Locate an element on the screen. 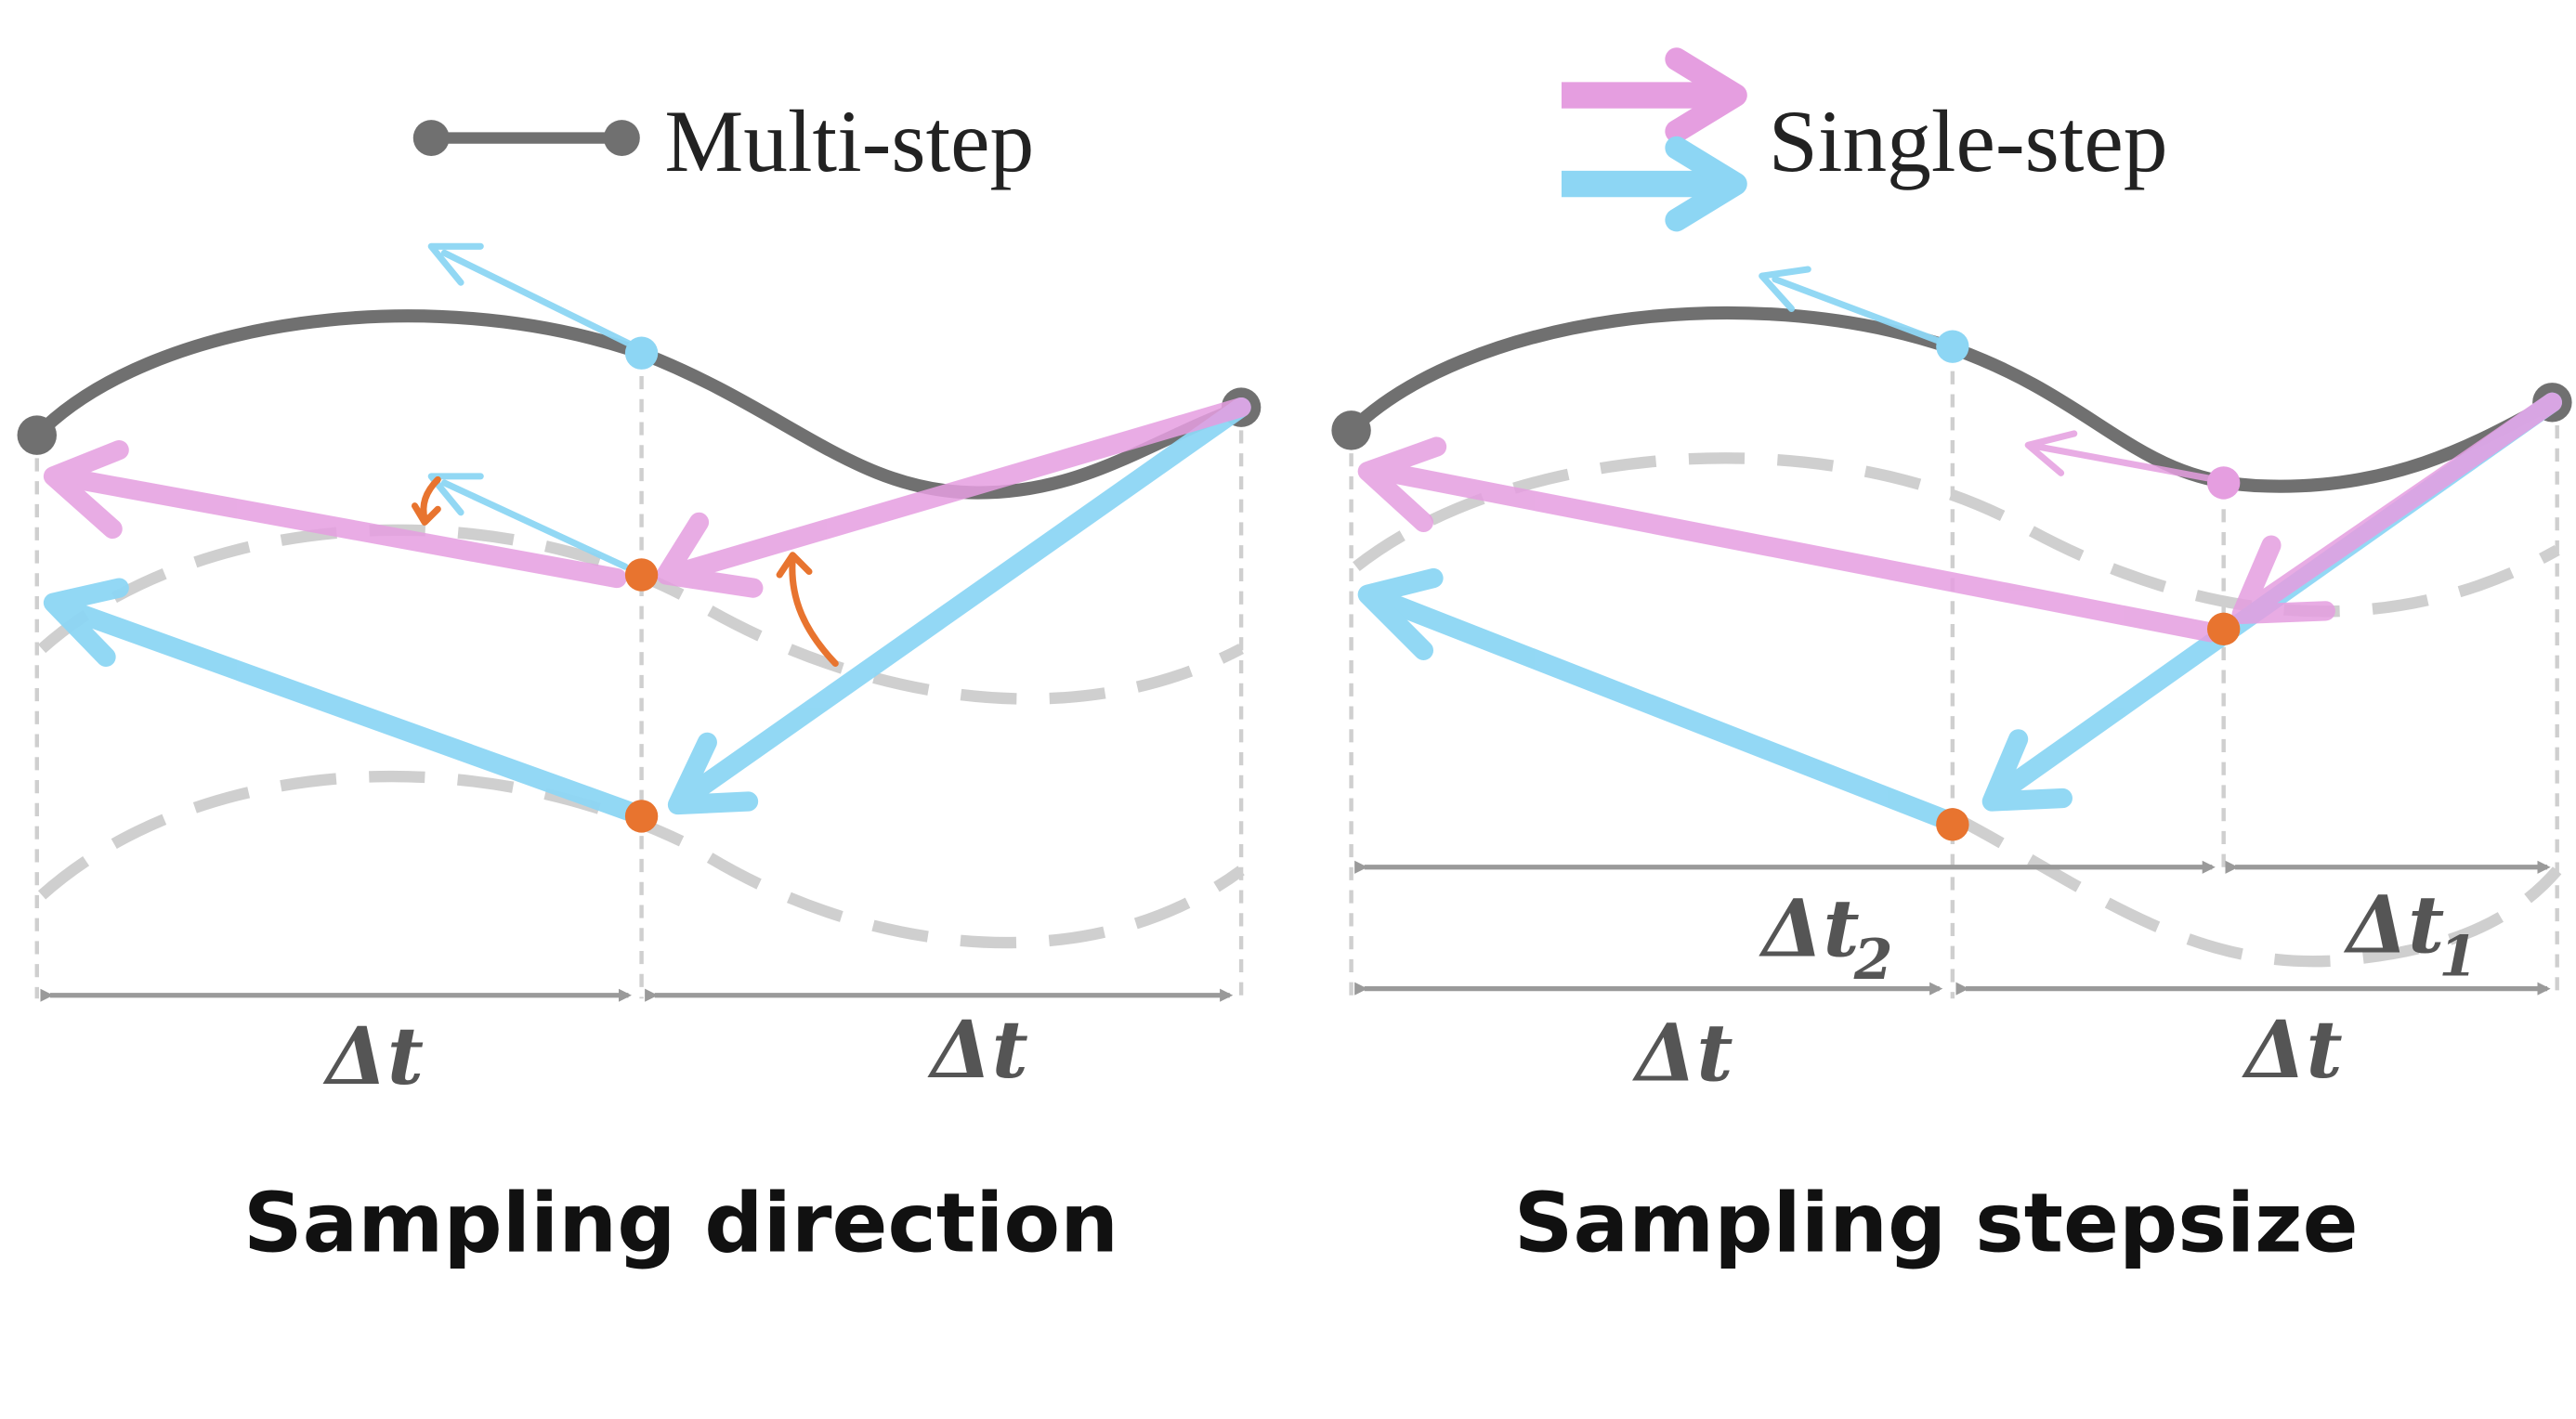 The width and height of the screenshot is (2576, 1419). caption-sampling-stepsize: Sampling stepsize is located at coordinates (1936, 1224).